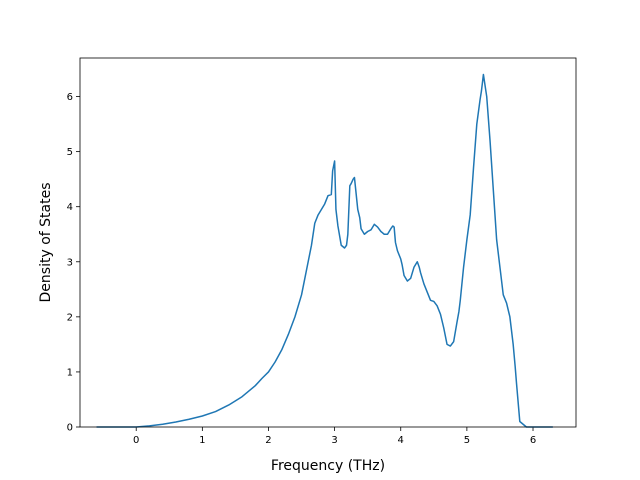 The height and width of the screenshot is (480, 640). What do you see at coordinates (46, 243) in the screenshot?
I see `y-axis-label: Density of States` at bounding box center [46, 243].